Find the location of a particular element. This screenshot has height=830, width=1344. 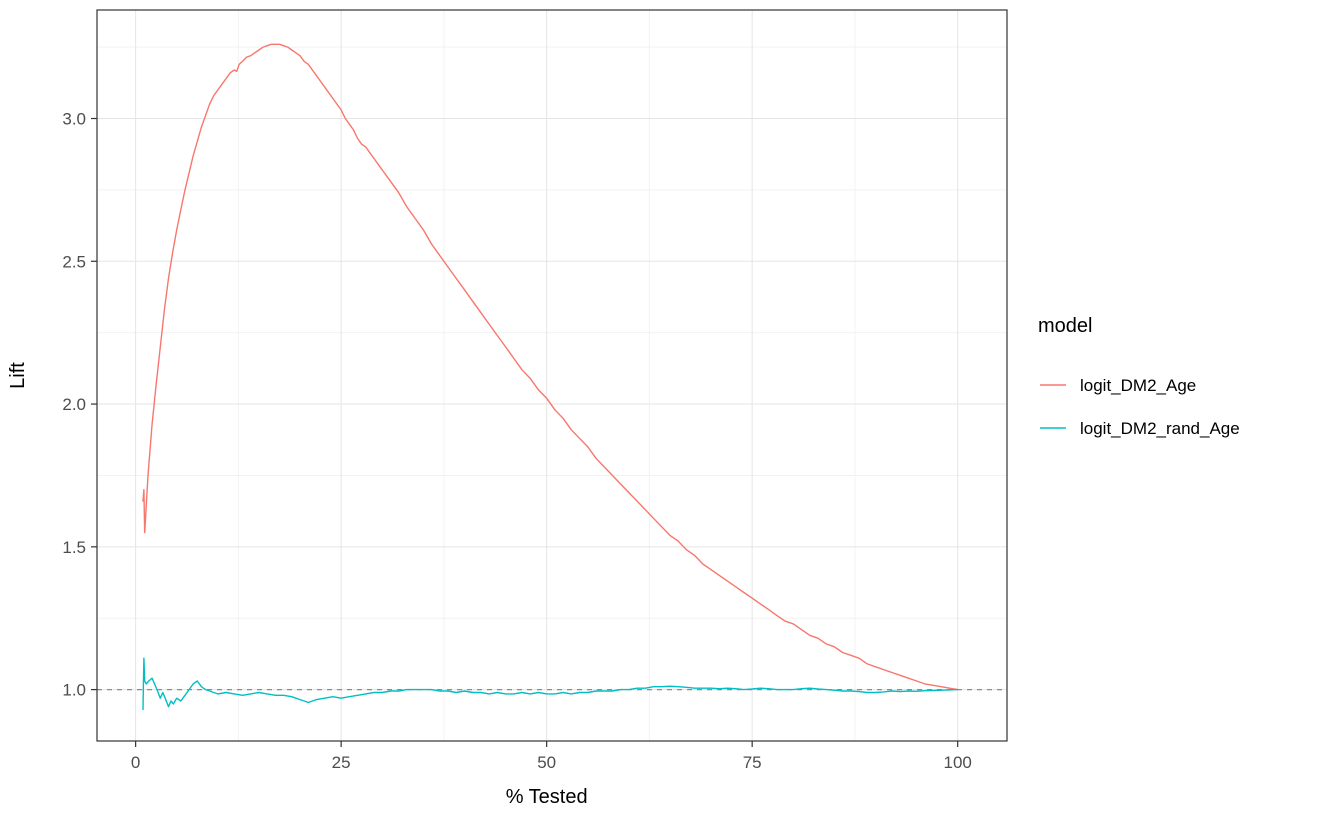

y-tick-label: 3.0 is located at coordinates (74, 119).